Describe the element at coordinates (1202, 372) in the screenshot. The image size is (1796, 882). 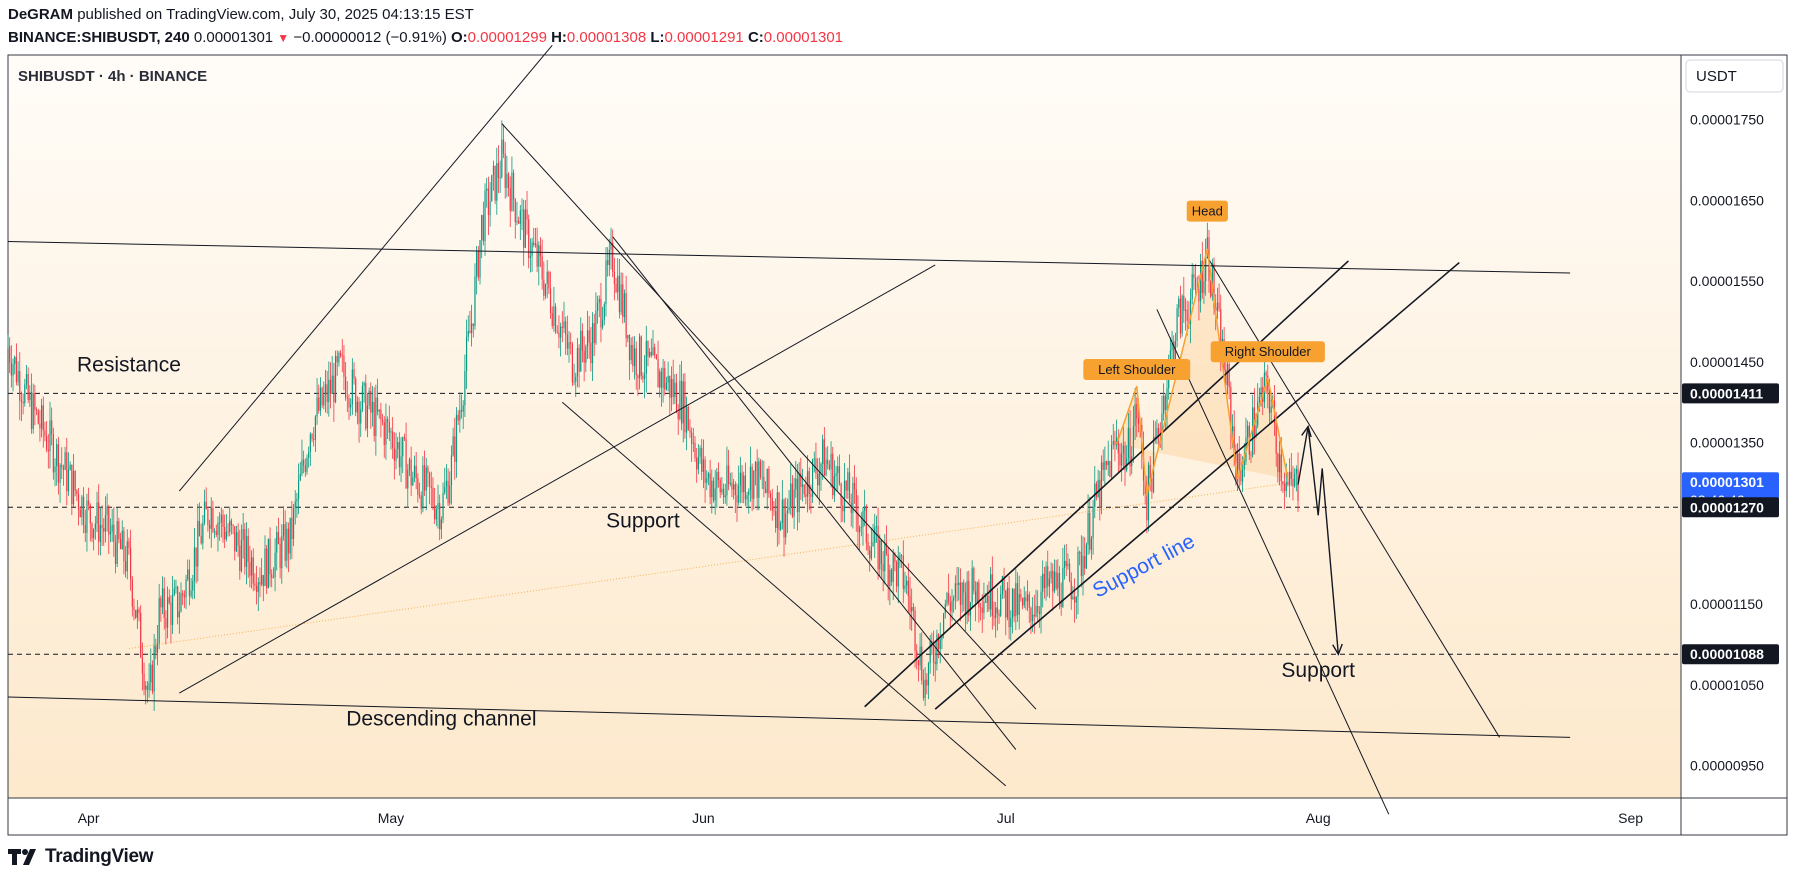
I see `head-and-shoulders-pattern` at that location.